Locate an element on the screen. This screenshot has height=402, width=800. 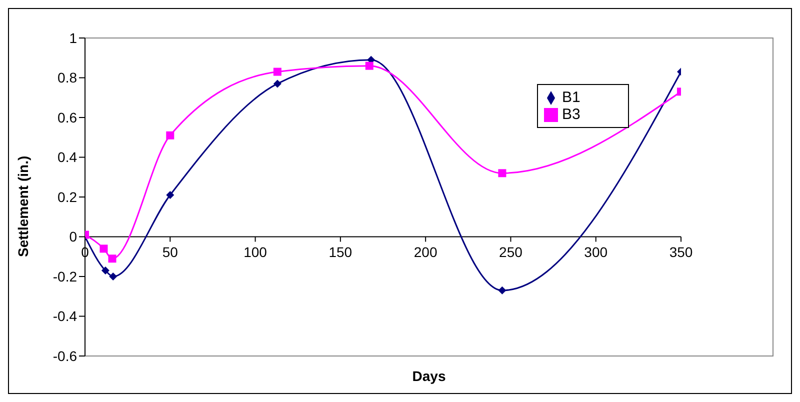
y-tick-label: -0.6 is located at coordinates (65, 356).